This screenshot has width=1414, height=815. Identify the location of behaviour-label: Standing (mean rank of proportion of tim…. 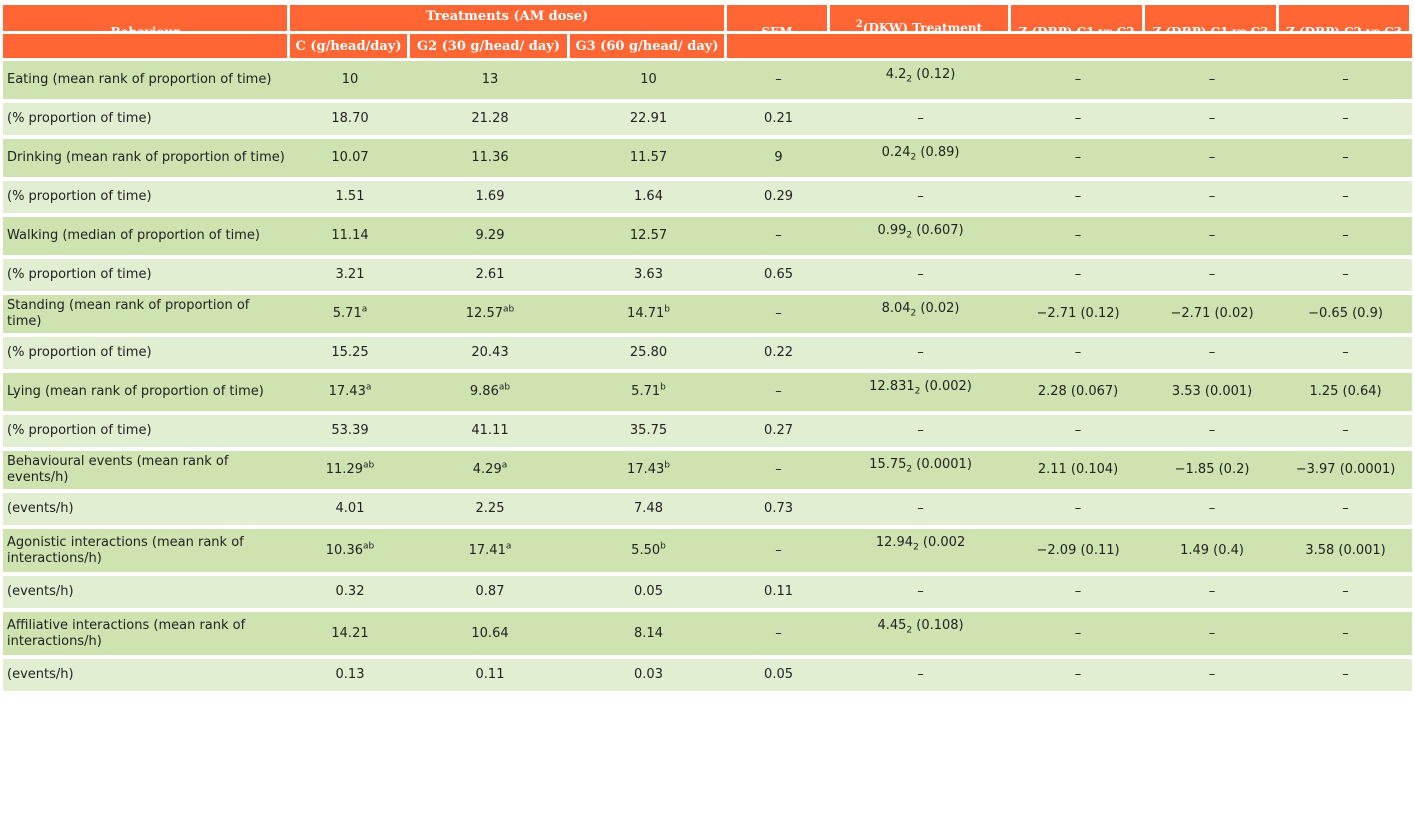
(146, 316).